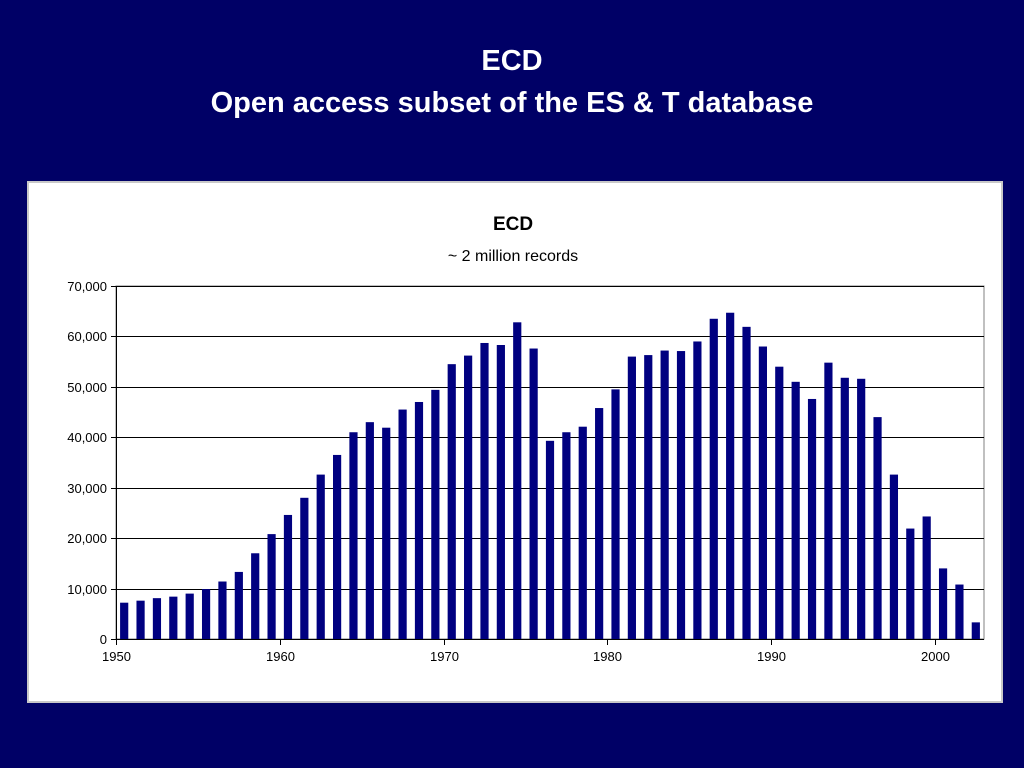  I want to click on bar-2001, so click(959, 611).